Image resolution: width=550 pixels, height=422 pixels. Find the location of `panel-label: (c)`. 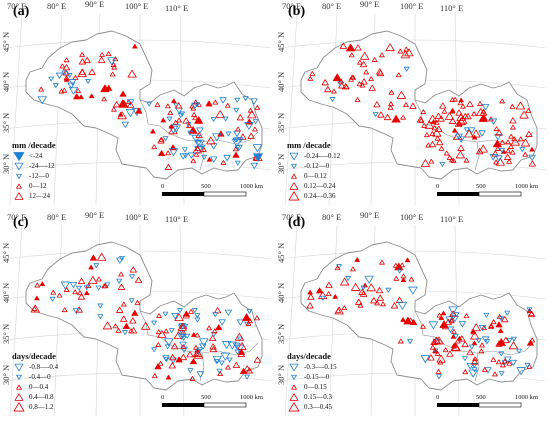

panel-label: (c) is located at coordinates (21, 222).